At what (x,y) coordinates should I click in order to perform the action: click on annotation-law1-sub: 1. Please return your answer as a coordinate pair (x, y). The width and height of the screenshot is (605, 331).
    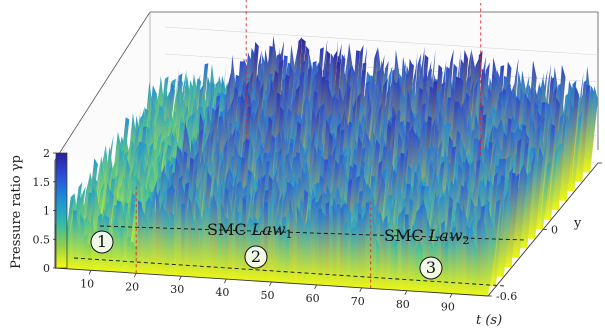
    Looking at the image, I should click on (289, 234).